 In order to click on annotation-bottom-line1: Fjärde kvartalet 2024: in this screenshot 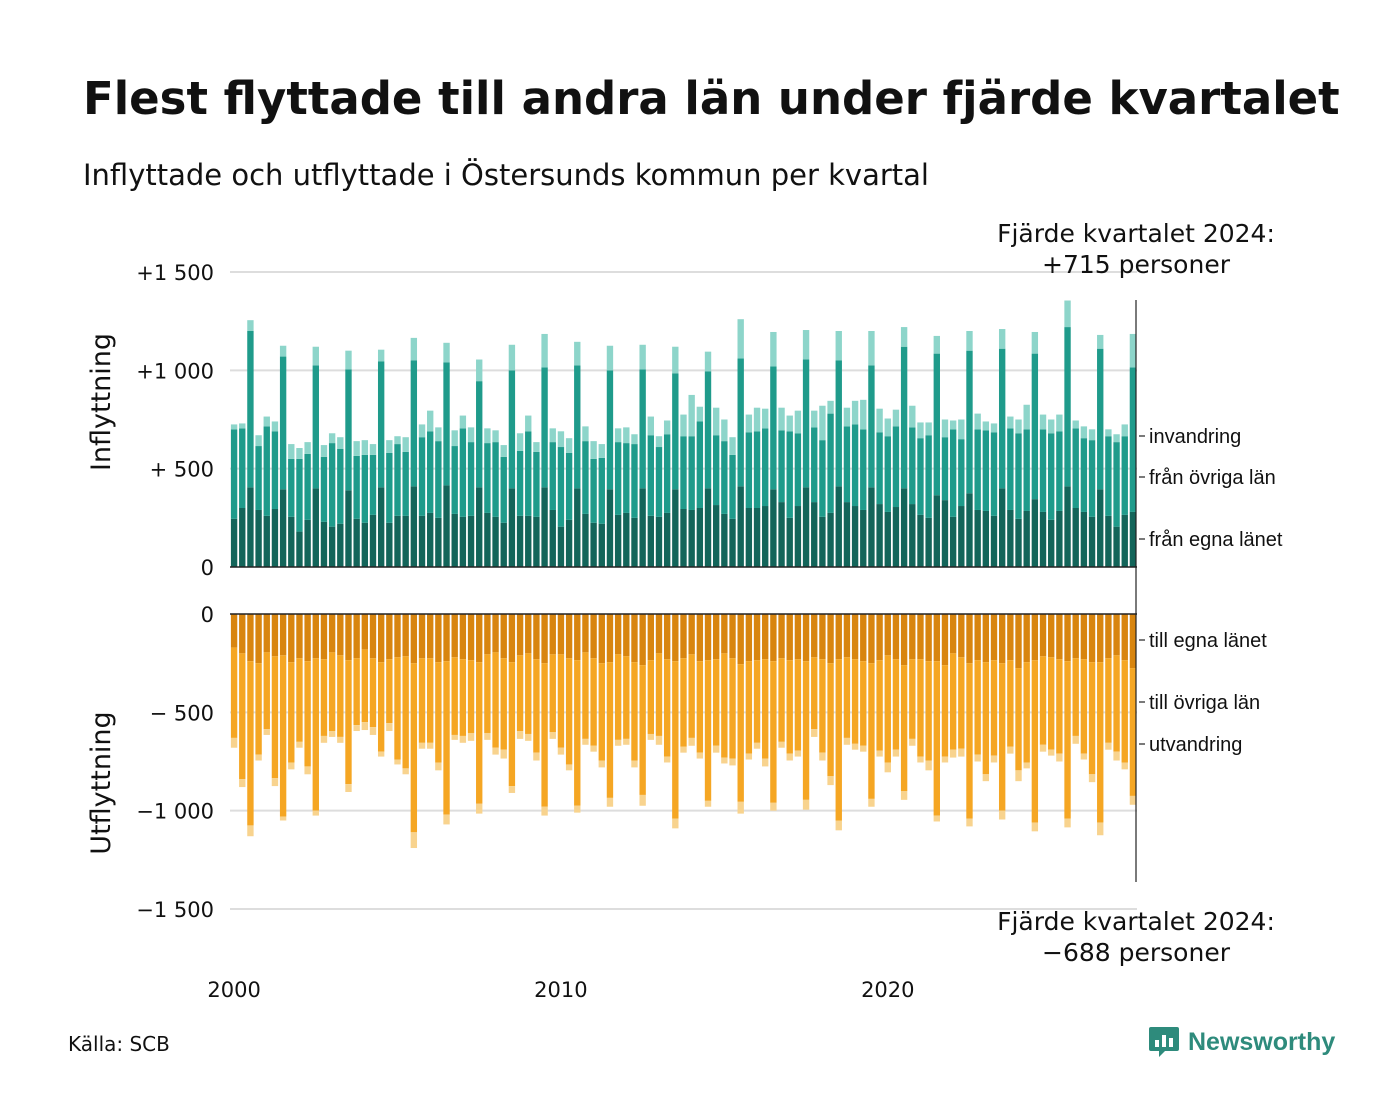, I will do `click(1136, 921)`.